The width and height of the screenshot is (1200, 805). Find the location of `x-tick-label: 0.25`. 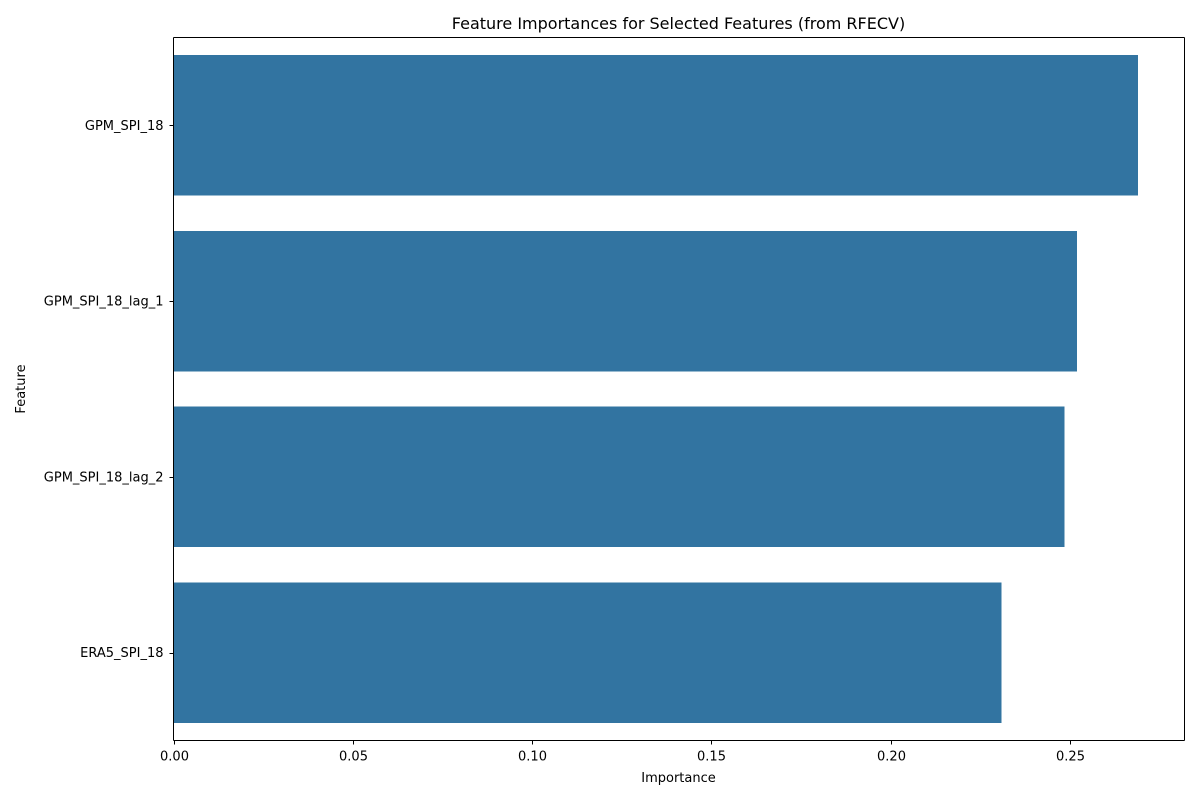

x-tick-label: 0.25 is located at coordinates (1070, 757).